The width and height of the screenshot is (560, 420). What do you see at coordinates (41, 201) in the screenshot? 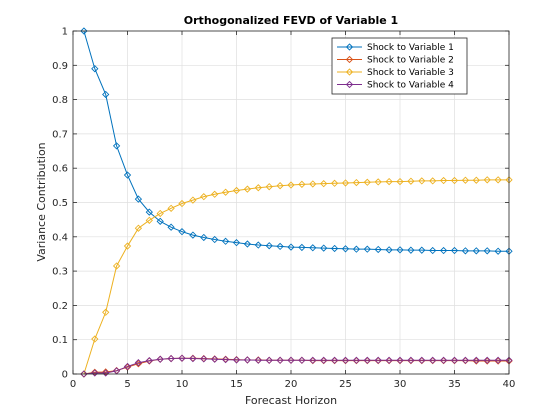
I see `y-axis-label: Variance Contribution` at bounding box center [41, 201].